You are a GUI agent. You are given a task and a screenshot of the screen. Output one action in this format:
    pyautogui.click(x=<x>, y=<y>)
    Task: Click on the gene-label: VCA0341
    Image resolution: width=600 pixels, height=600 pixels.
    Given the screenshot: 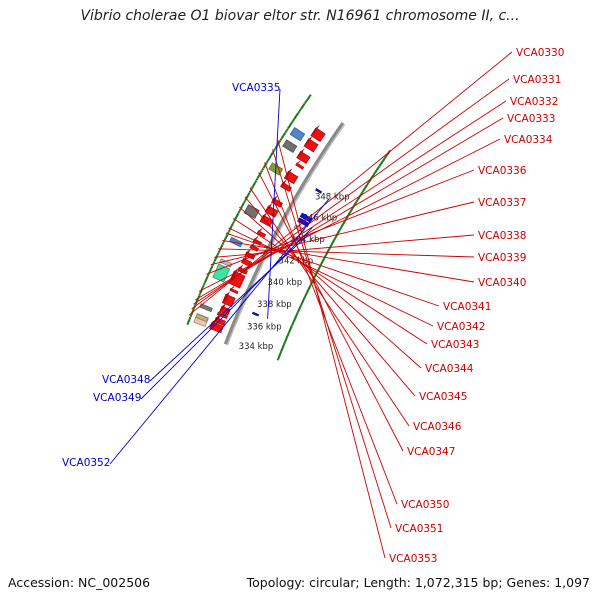 What is the action you would take?
    pyautogui.click(x=467, y=307)
    